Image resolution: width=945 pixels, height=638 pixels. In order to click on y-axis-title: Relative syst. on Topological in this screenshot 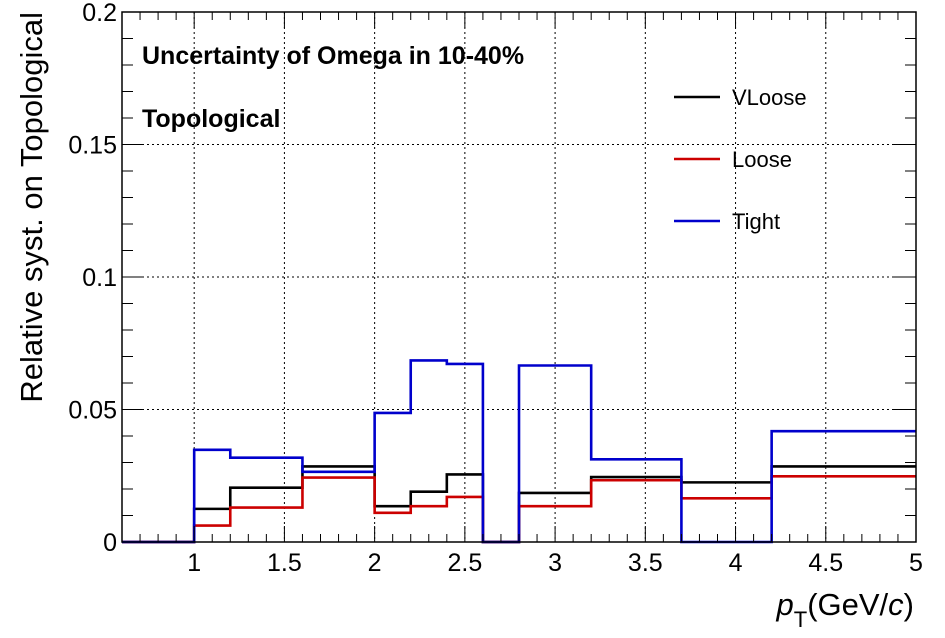, I will do `click(31, 207)`.